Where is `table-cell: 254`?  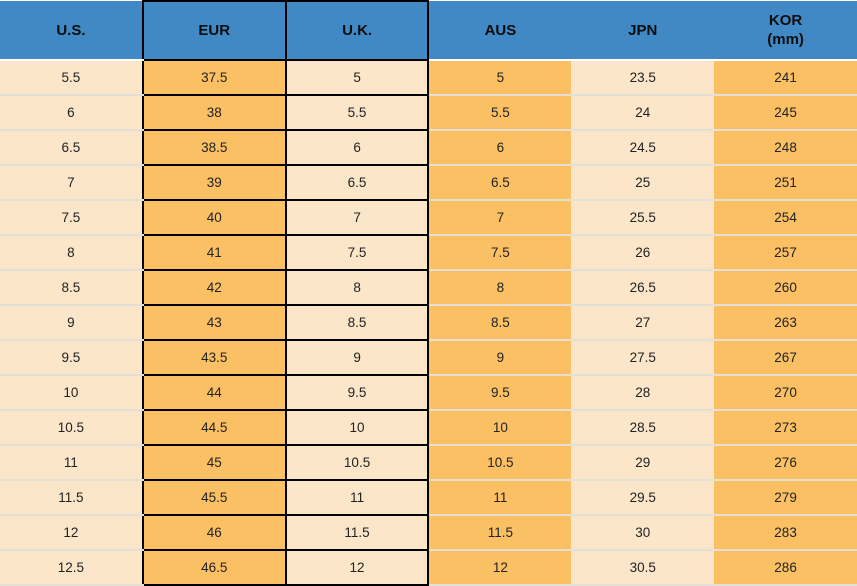 table-cell: 254 is located at coordinates (785, 218).